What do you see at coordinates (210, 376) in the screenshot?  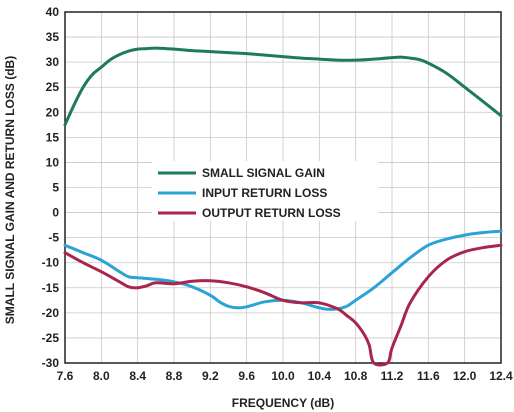 I see `x-tick-label: 9.2` at bounding box center [210, 376].